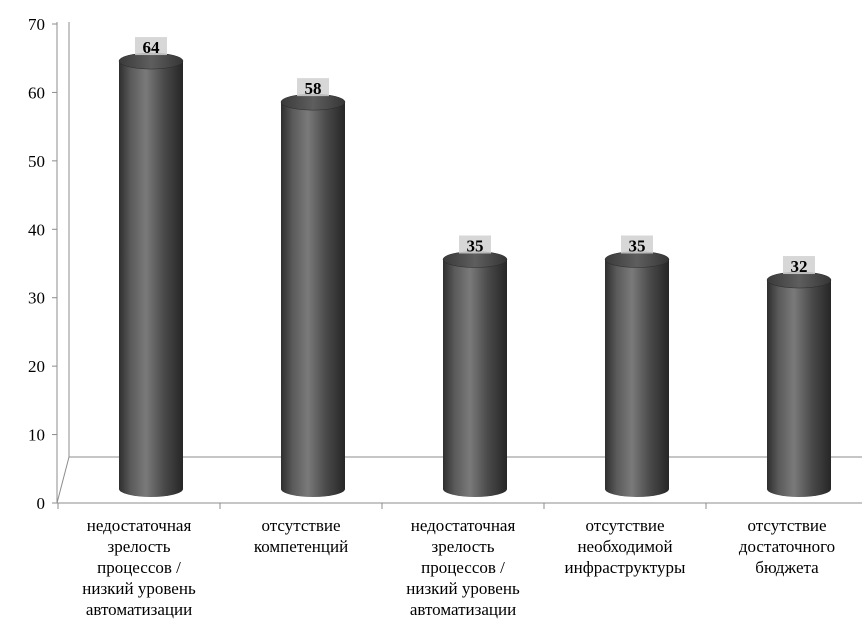 Image resolution: width=865 pixels, height=628 pixels. What do you see at coordinates (36, 161) in the screenshot?
I see `y-tick-label: 50` at bounding box center [36, 161].